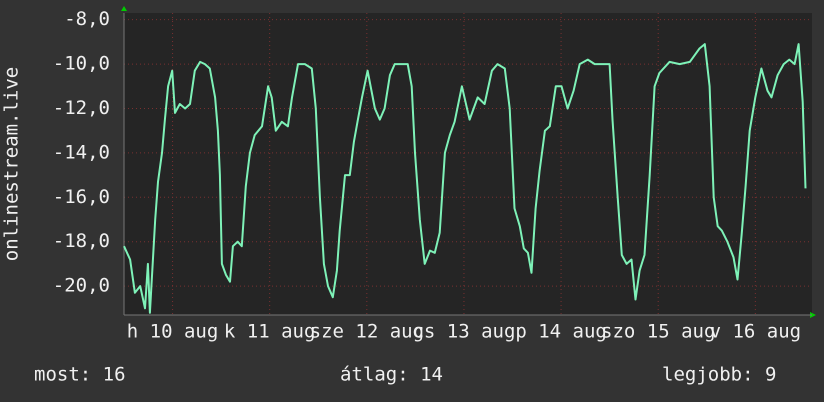 This screenshot has height=402, width=824. What do you see at coordinates (173, 332) in the screenshot?
I see `x-tick-label: h 10 aug` at bounding box center [173, 332].